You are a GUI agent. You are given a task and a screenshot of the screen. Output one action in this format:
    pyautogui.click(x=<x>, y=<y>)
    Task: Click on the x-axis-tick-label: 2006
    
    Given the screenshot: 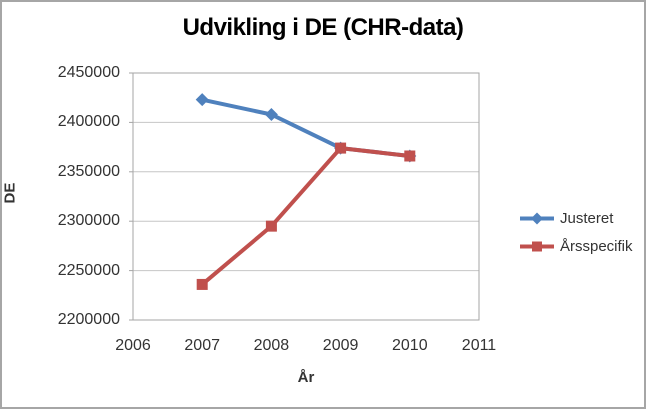 What is the action you would take?
    pyautogui.click(x=133, y=345)
    